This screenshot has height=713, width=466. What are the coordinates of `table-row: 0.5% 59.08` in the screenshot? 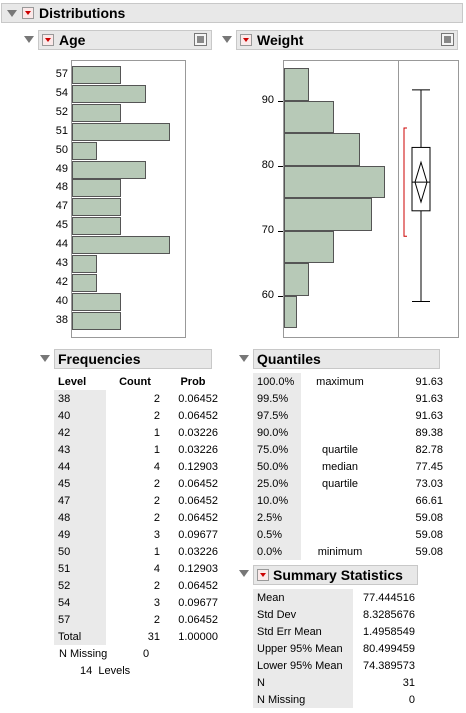 It's located at (350, 534).